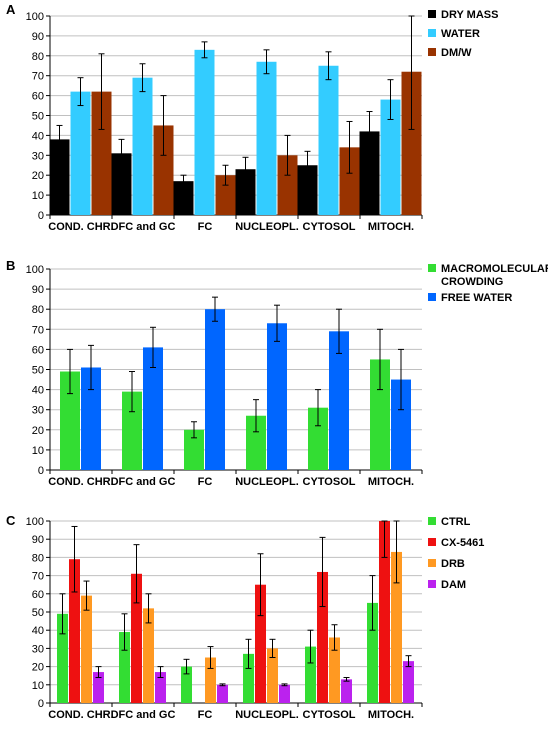  What do you see at coordinates (10, 265) in the screenshot?
I see `panel-letter: B` at bounding box center [10, 265].